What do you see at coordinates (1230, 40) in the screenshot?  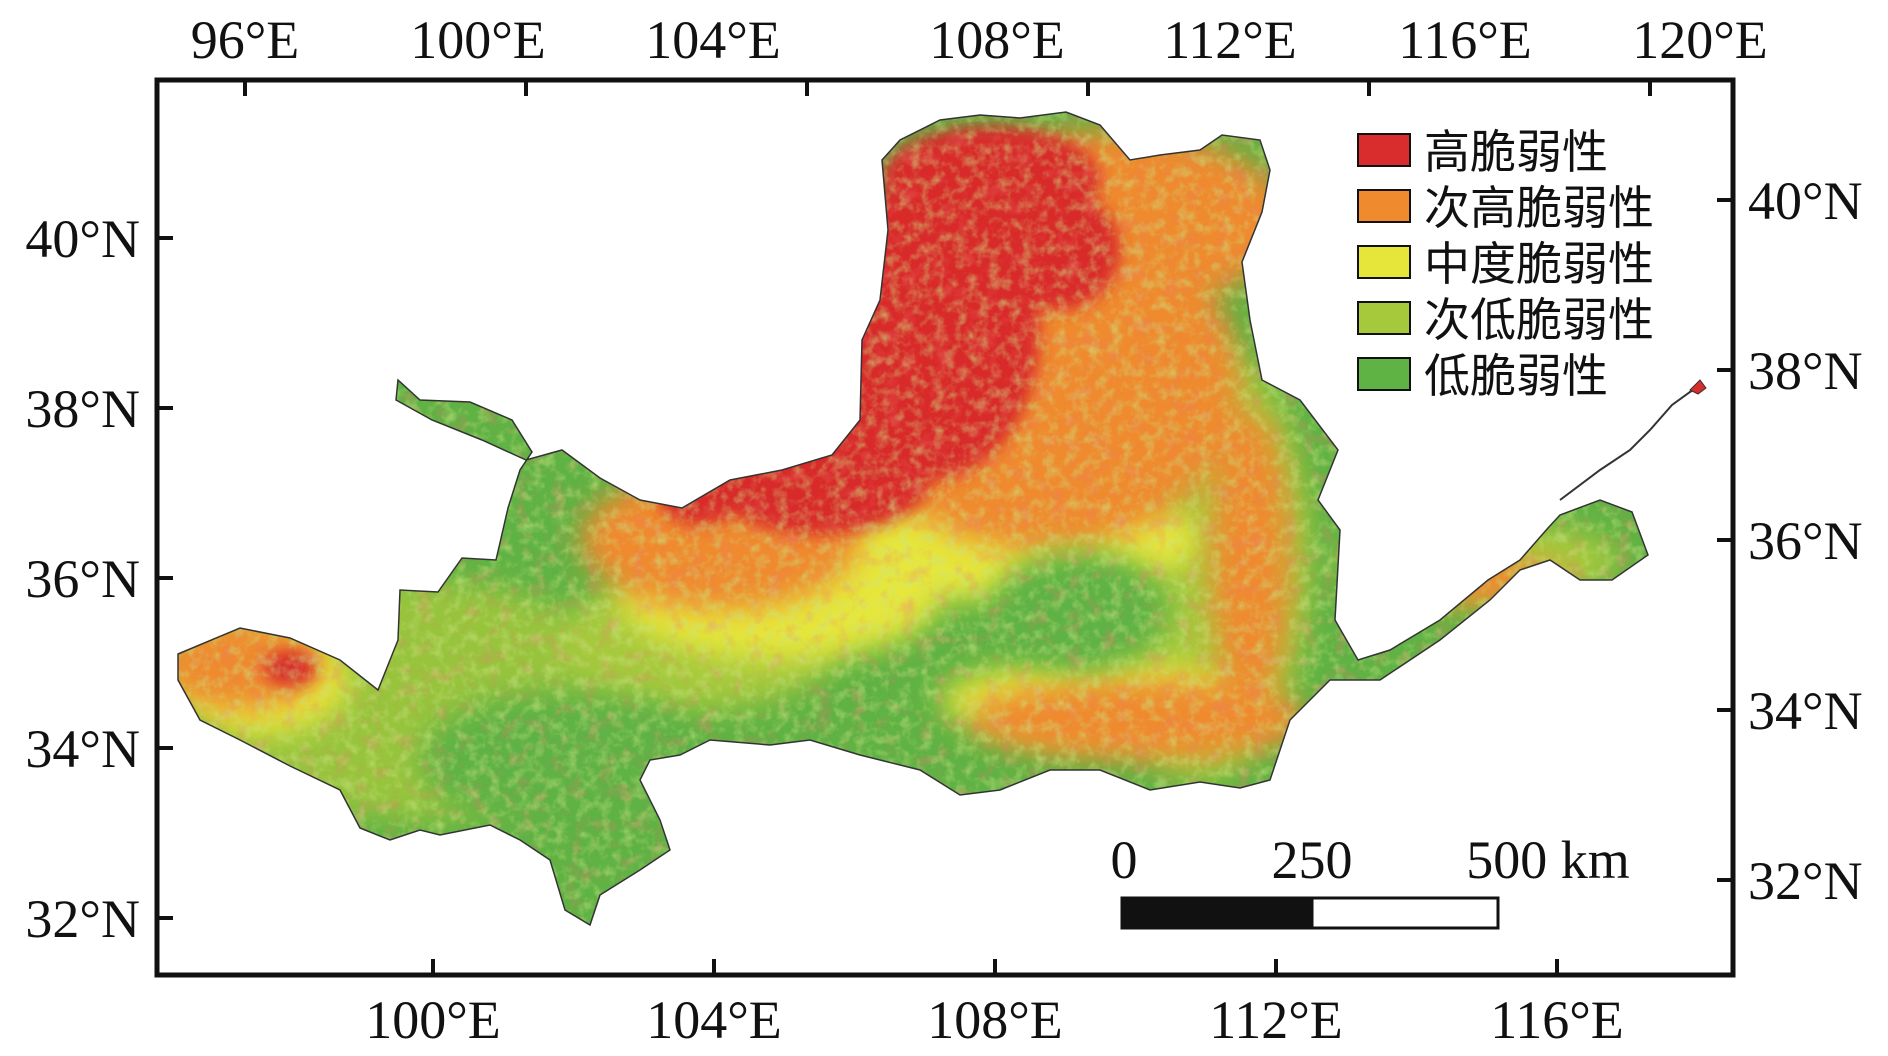 I see `top-lon-label: 112°E` at bounding box center [1230, 40].